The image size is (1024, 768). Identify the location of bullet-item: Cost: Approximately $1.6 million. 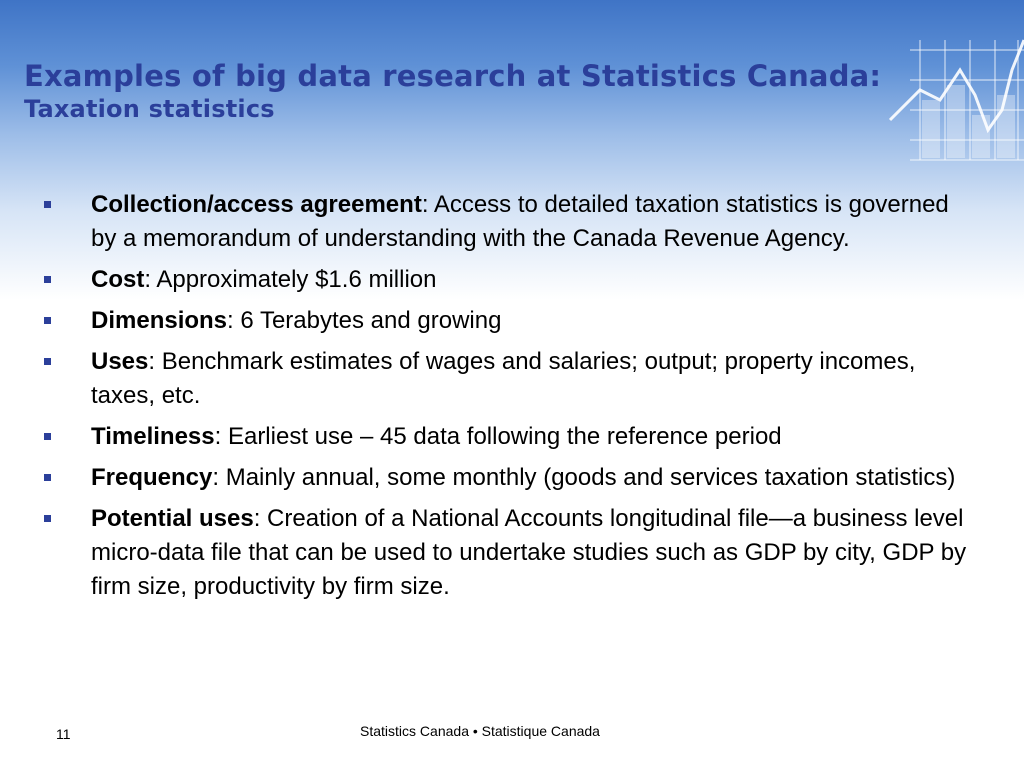
(509, 280).